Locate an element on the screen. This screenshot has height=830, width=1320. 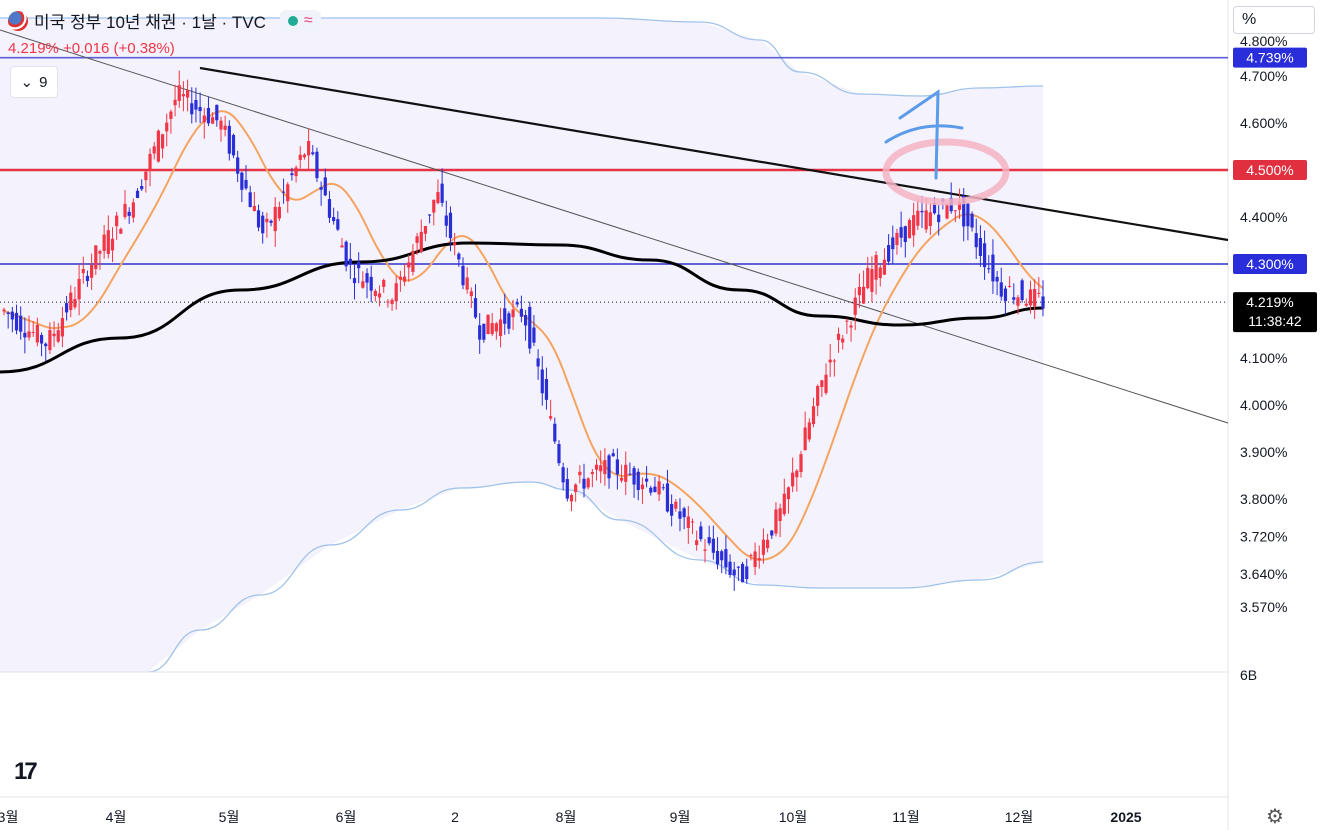
price-badge-label-0: 4.739% is located at coordinates (1269, 58).